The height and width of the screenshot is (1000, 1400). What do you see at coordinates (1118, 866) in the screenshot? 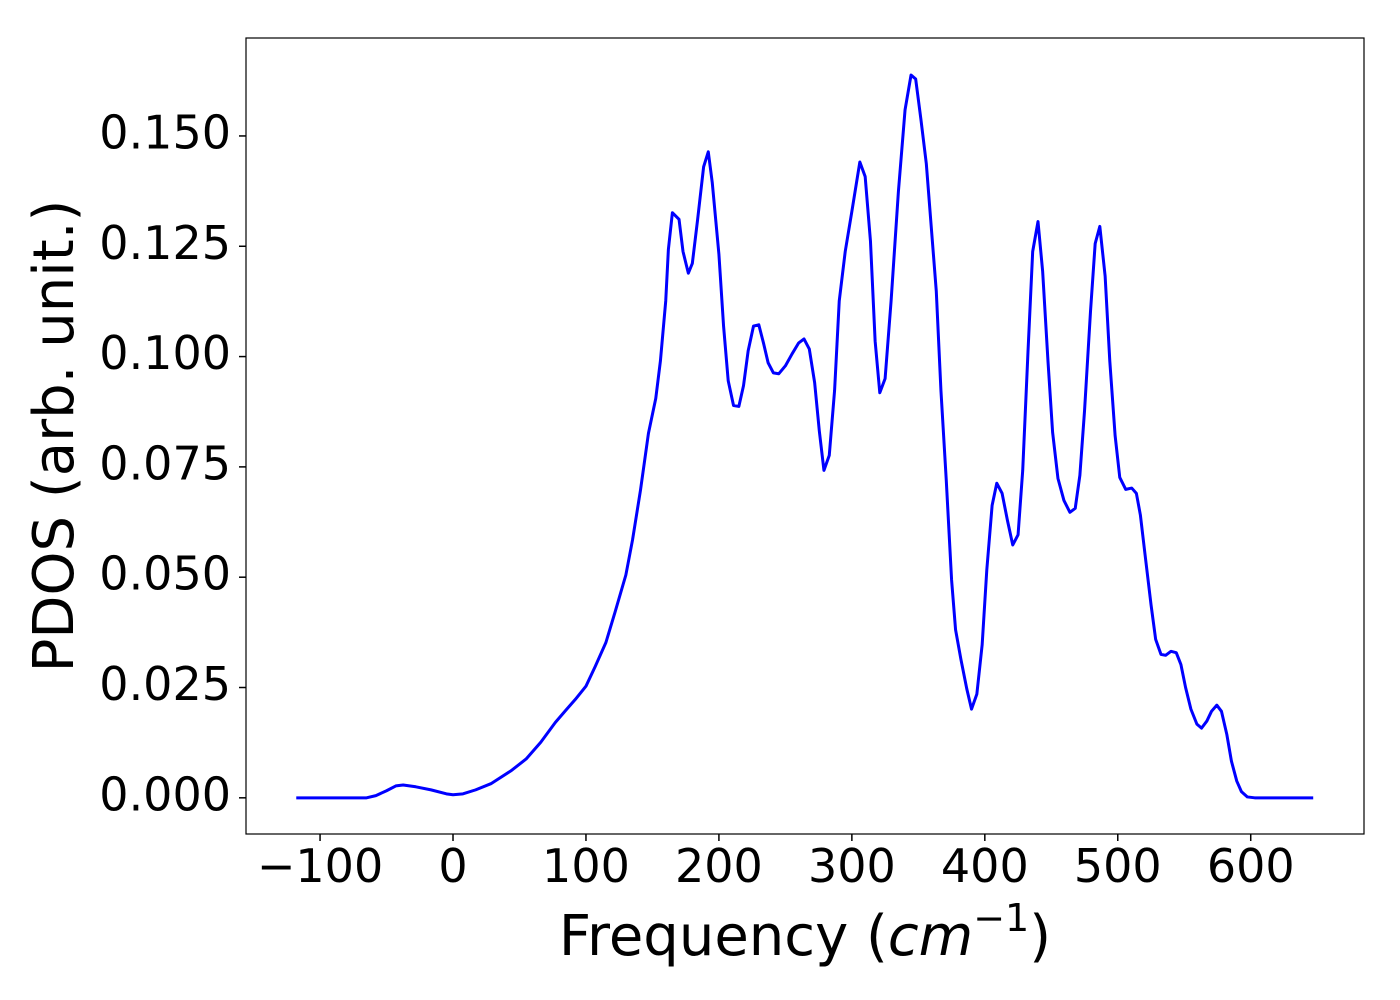
I see `x-tick-label: 500` at bounding box center [1118, 866].